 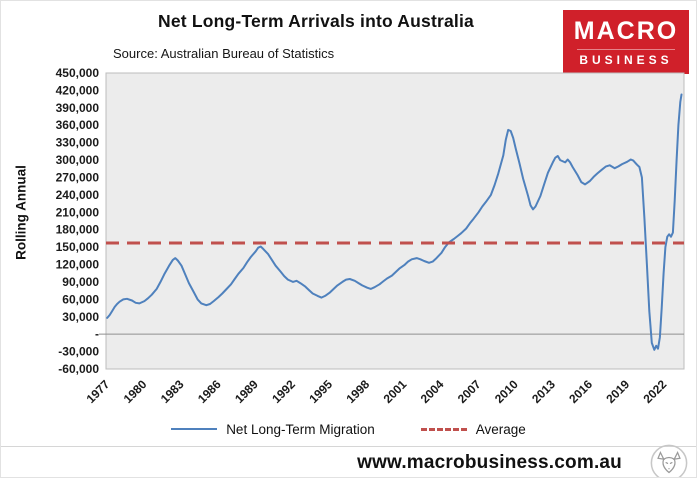 I want to click on x-tick-label: 1998, so click(x=357, y=391).